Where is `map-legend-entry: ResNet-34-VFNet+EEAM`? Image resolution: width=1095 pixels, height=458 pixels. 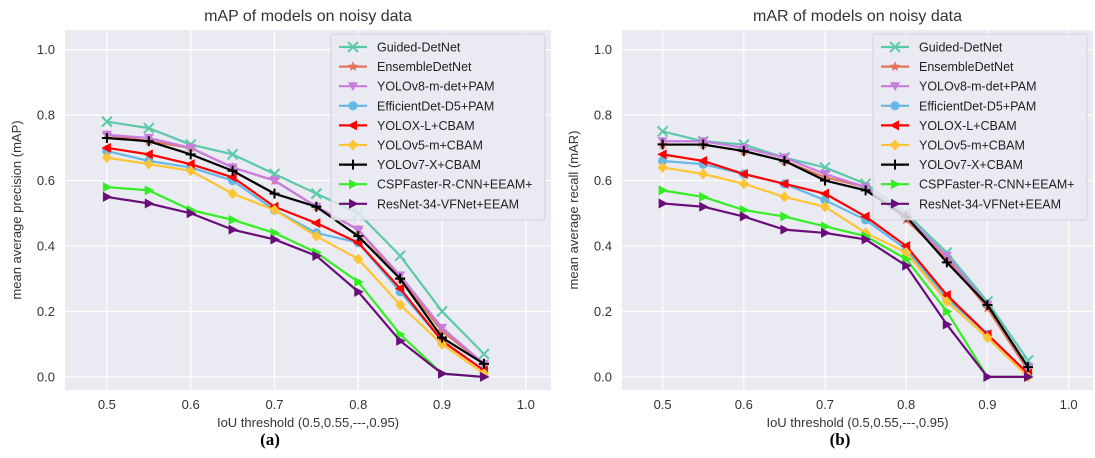
map-legend-entry: ResNet-34-VFNet+EEAM is located at coordinates (448, 204).